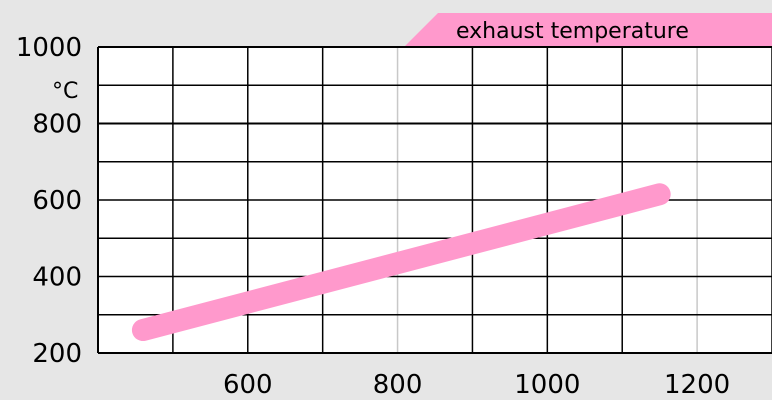 Image resolution: width=772 pixels, height=400 pixels. I want to click on x-tick-label-600: 600, so click(248, 385).